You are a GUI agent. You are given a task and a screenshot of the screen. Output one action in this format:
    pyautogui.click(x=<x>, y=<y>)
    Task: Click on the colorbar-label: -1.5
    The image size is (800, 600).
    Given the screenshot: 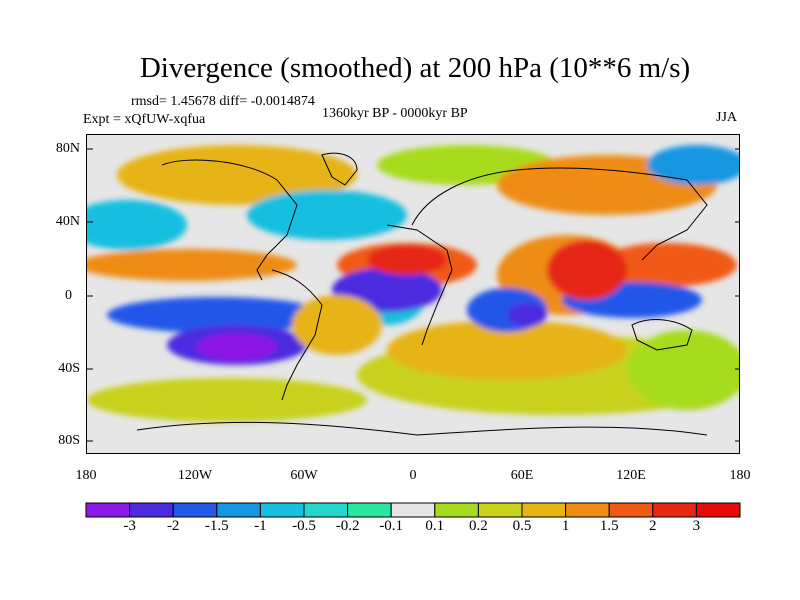 What is the action you would take?
    pyautogui.click(x=216, y=526)
    